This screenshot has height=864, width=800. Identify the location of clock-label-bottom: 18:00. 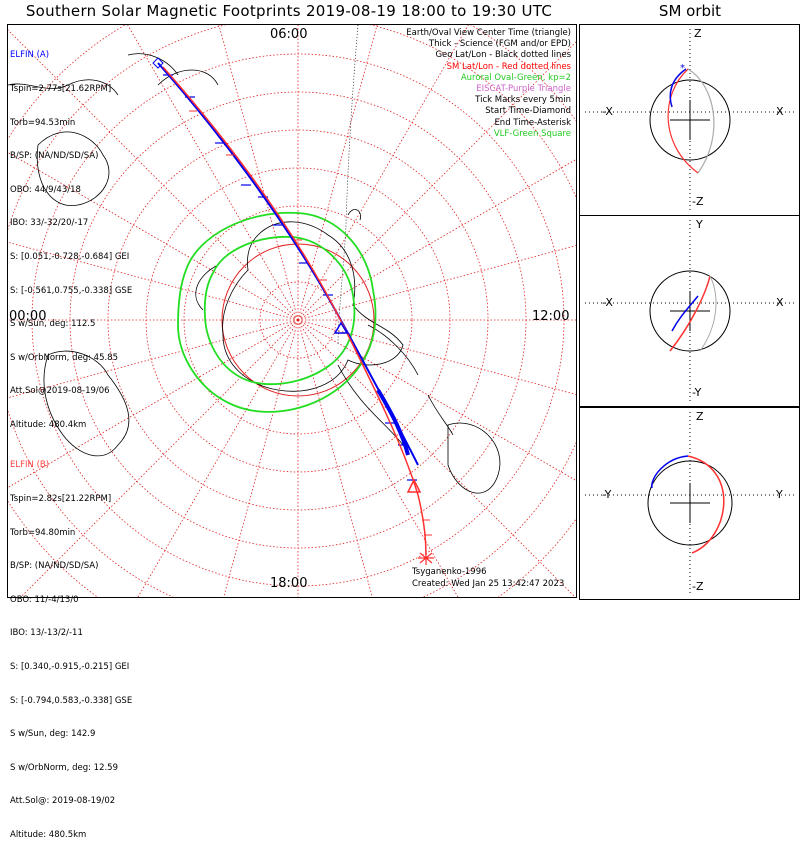
(289, 583).